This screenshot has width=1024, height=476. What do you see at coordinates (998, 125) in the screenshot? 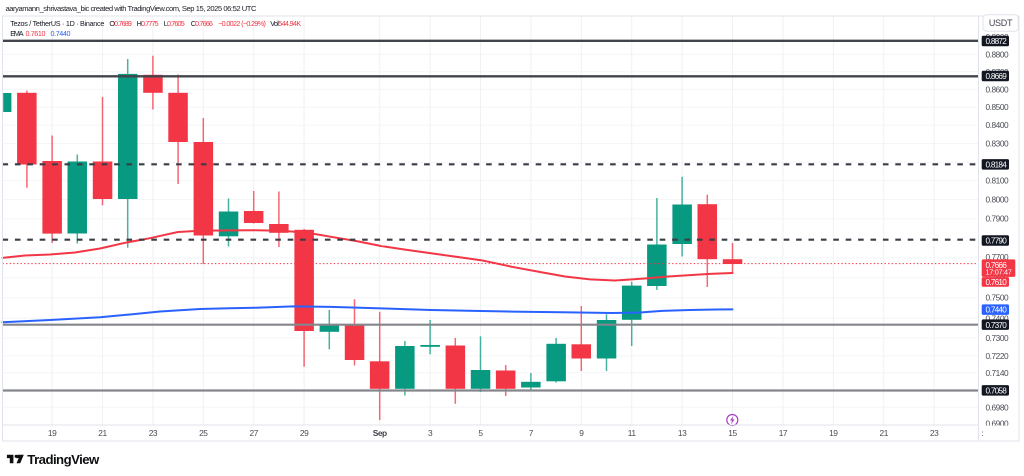
I see `svg-text: 0.8400` at bounding box center [998, 125].